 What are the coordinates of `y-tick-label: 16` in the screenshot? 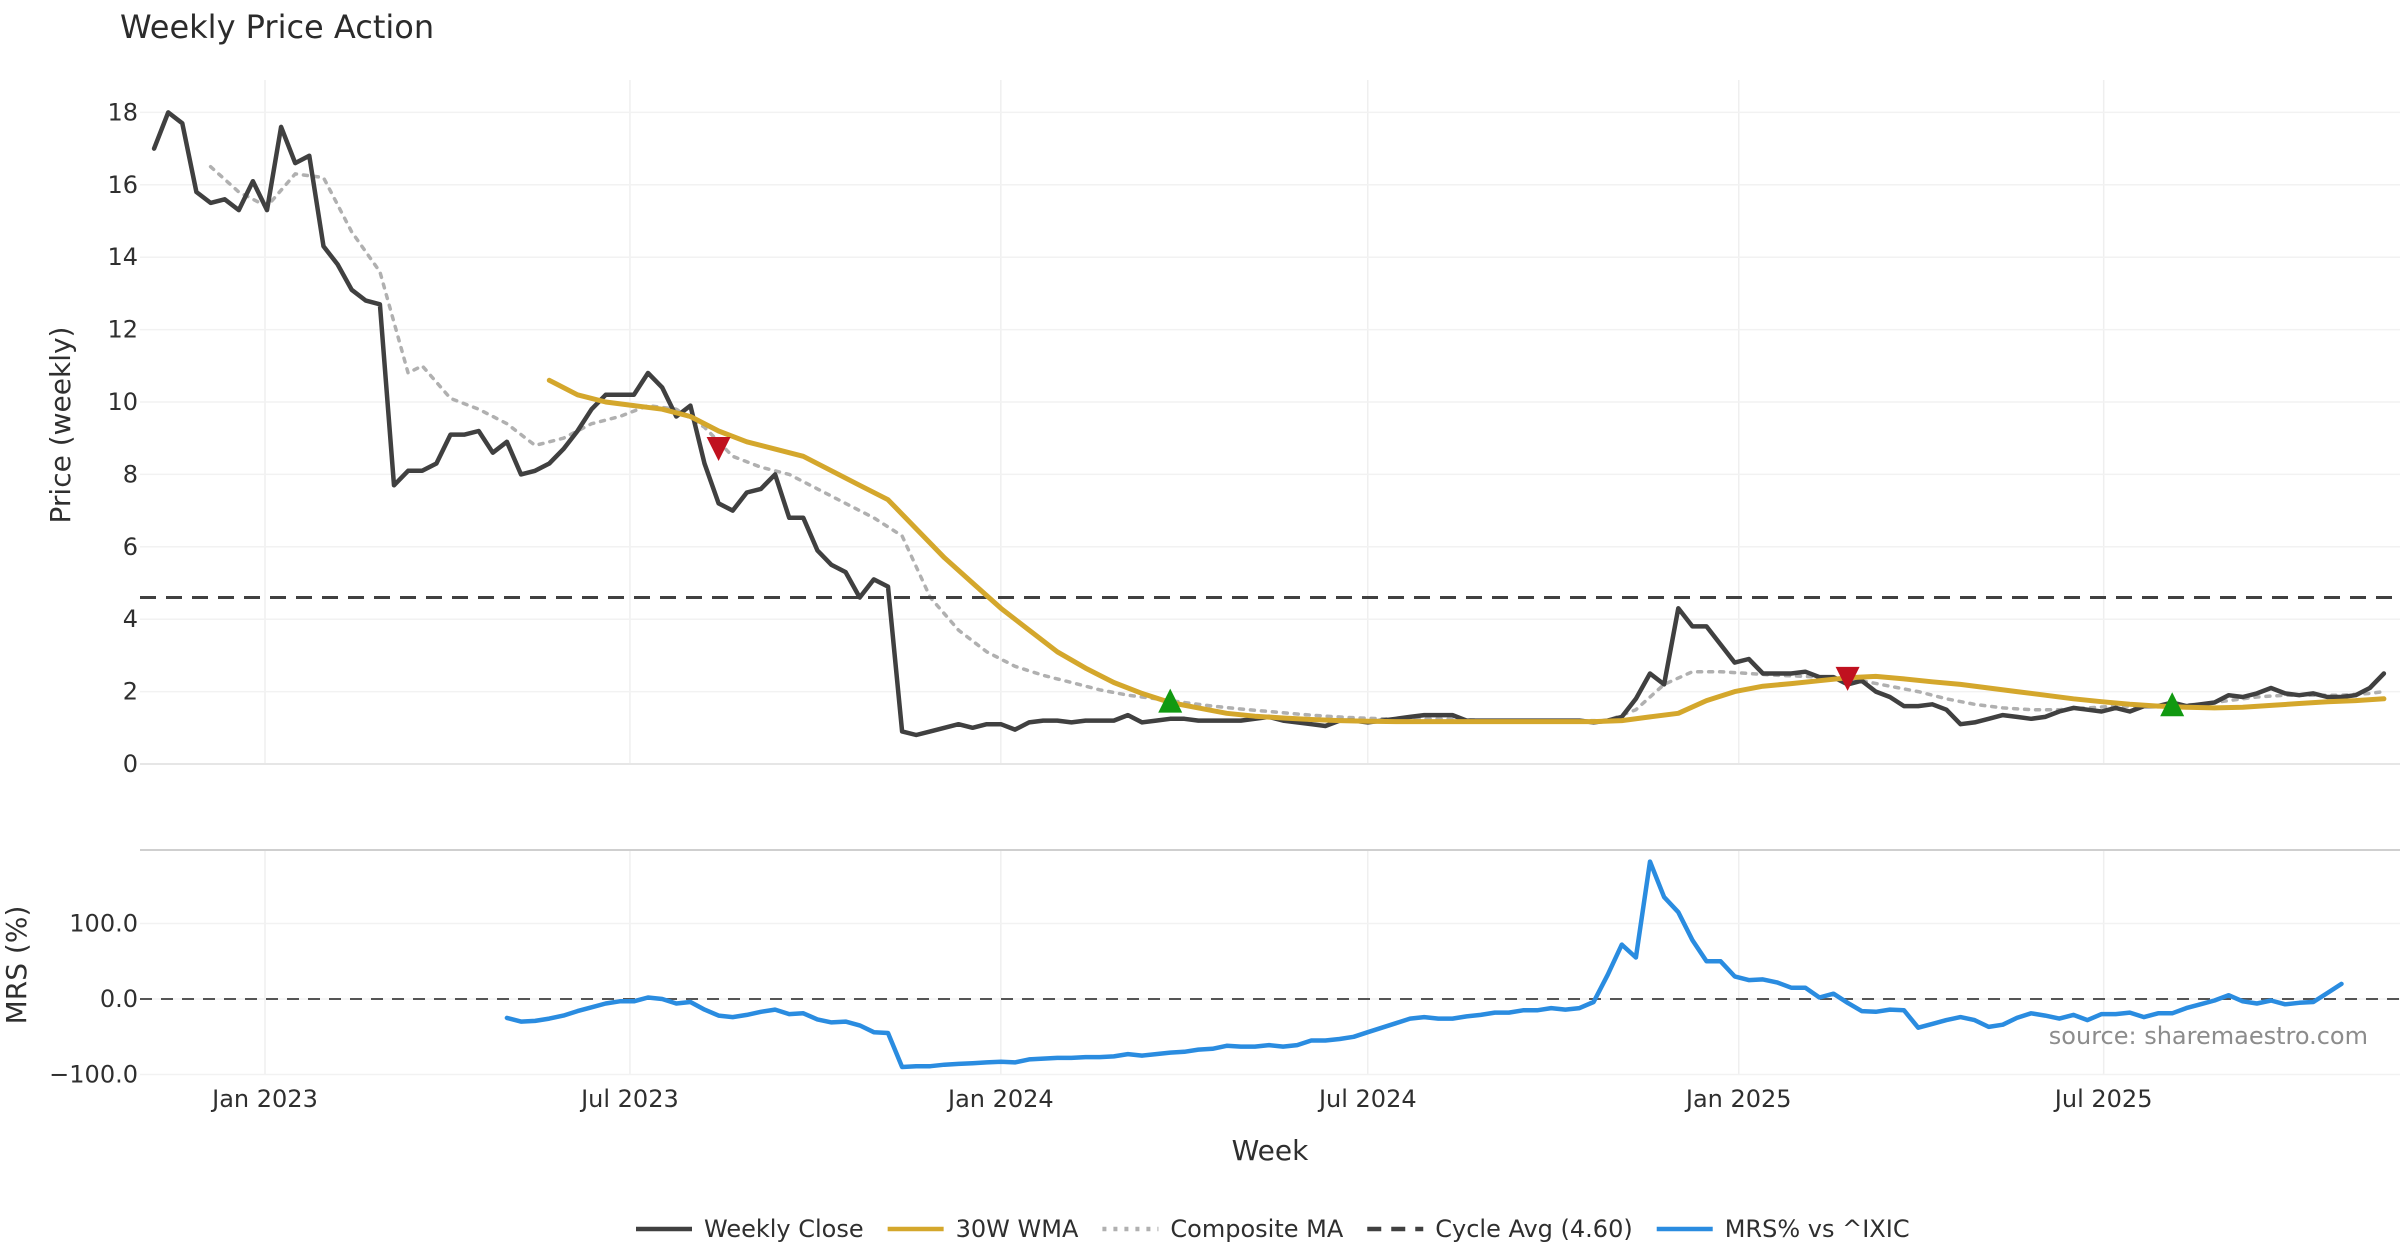 It's located at (122, 185).